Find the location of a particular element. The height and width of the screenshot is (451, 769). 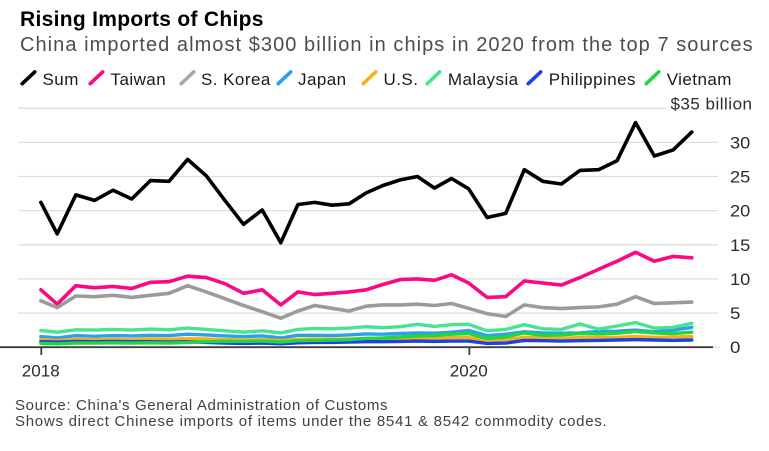

svg-text: 5 is located at coordinates (735, 313).